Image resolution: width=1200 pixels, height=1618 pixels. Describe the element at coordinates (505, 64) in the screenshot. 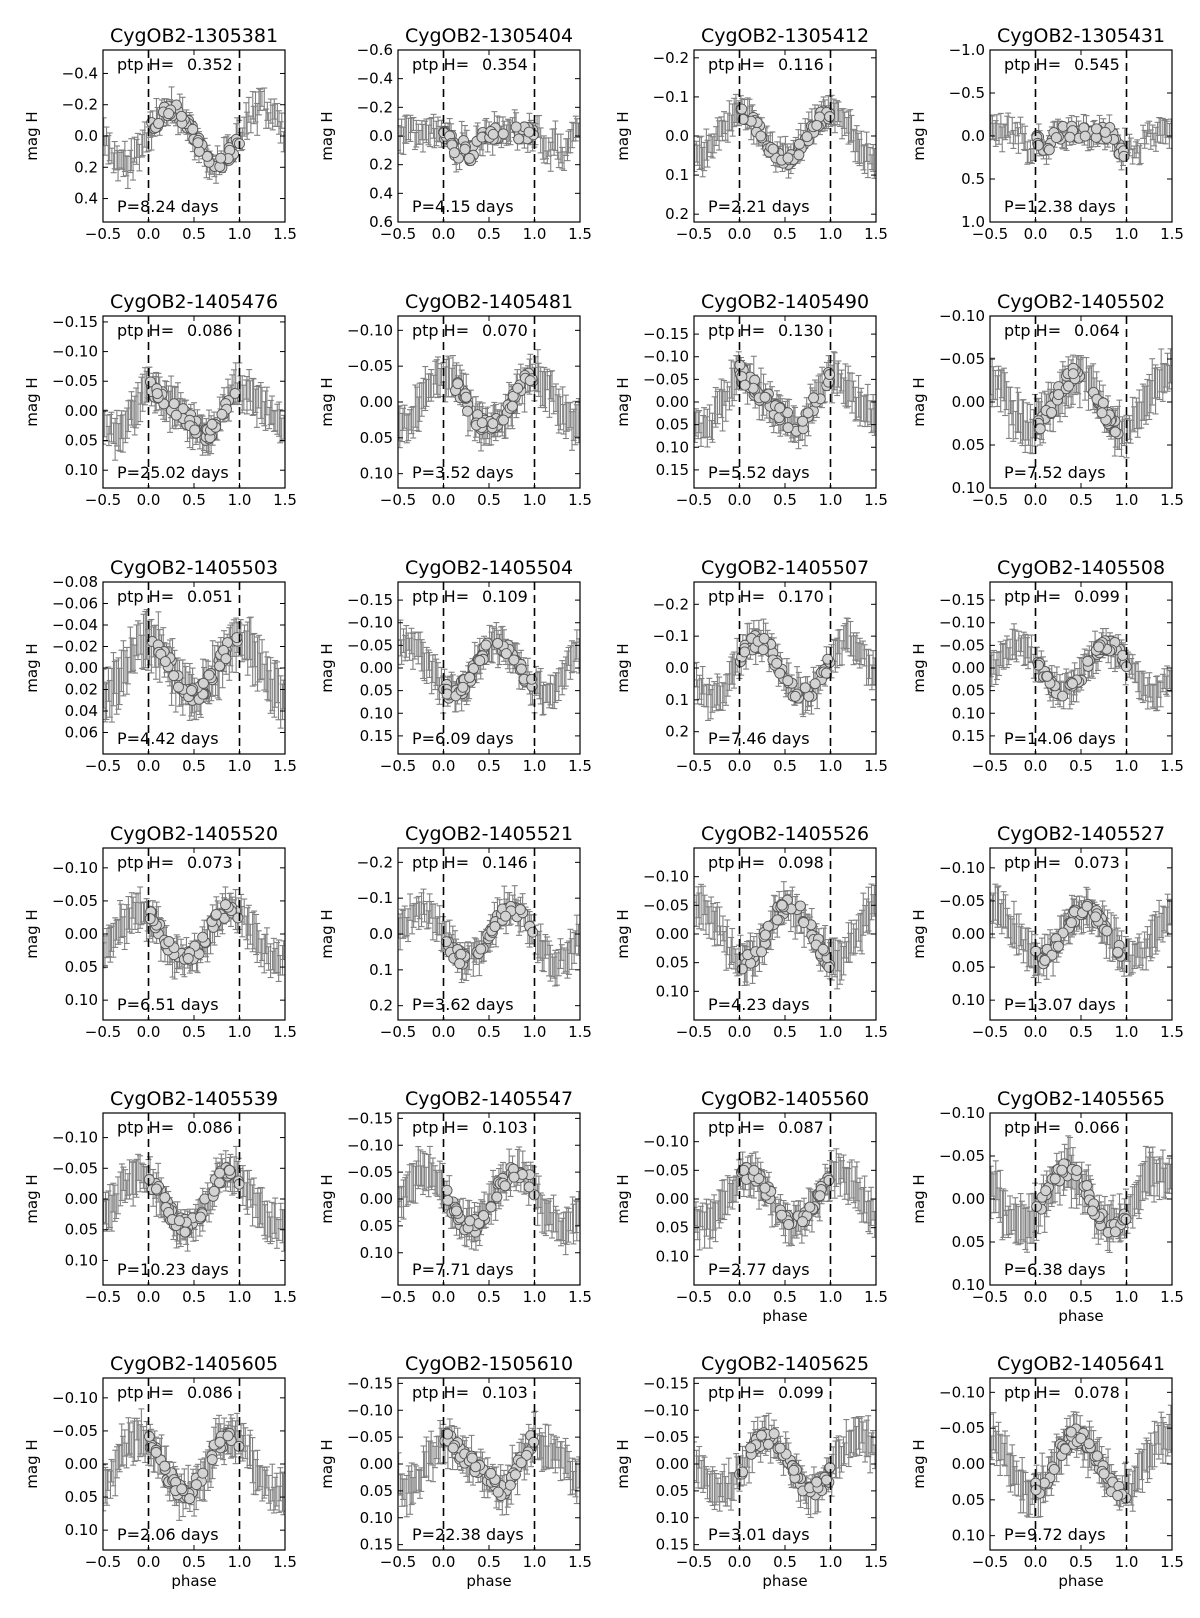

I see `ptp-value: 0.354` at that location.